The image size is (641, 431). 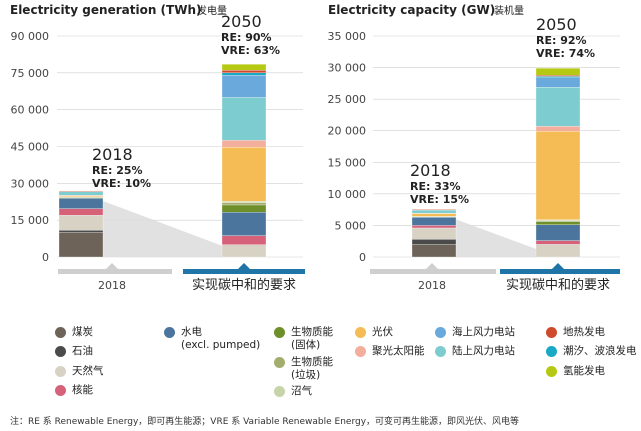 I want to click on legend-label: 核能, so click(x=82, y=390).